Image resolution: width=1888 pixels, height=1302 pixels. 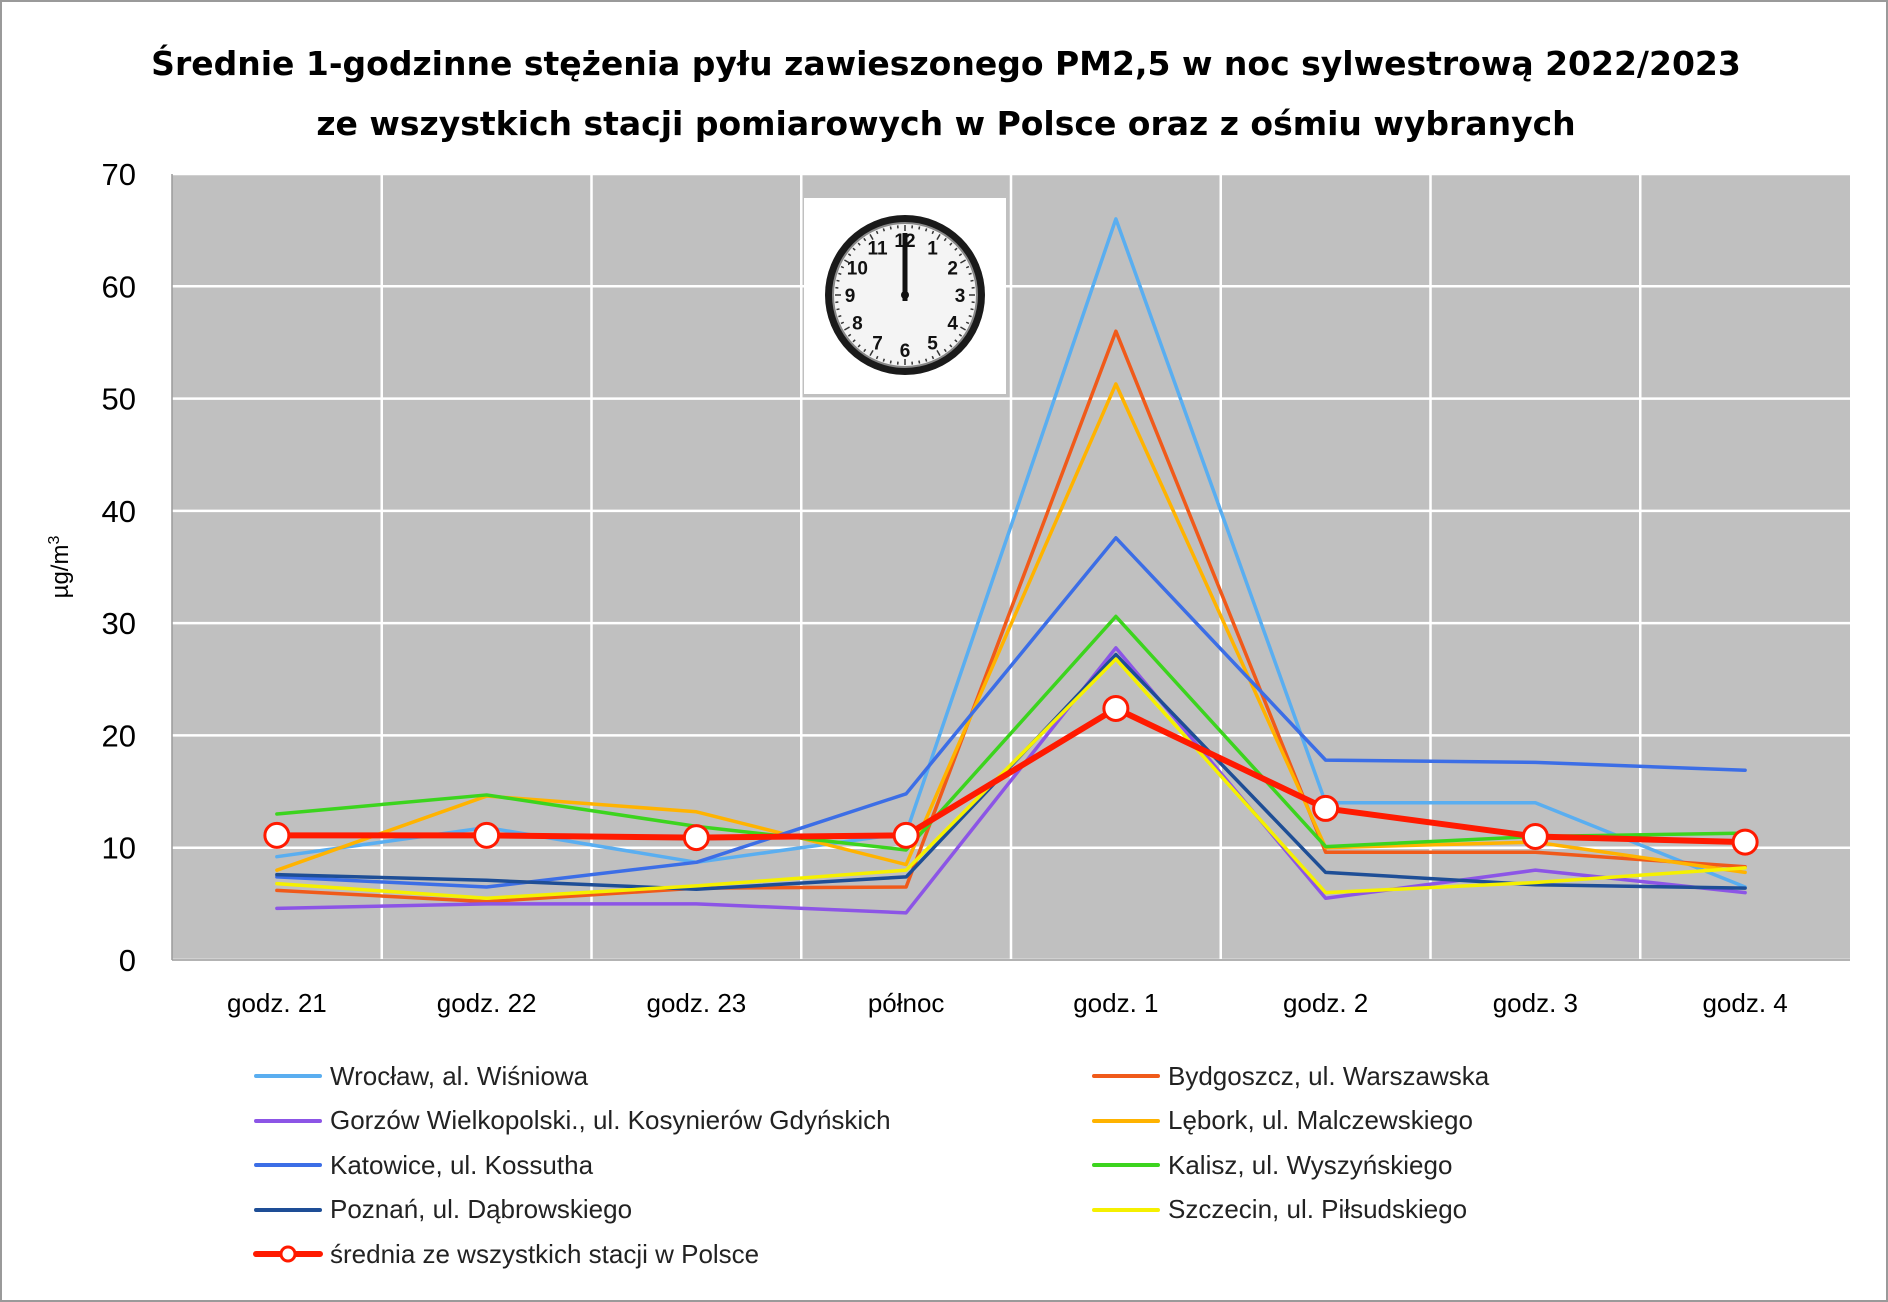 I want to click on y-tick-label: 10, so click(x=119, y=848).